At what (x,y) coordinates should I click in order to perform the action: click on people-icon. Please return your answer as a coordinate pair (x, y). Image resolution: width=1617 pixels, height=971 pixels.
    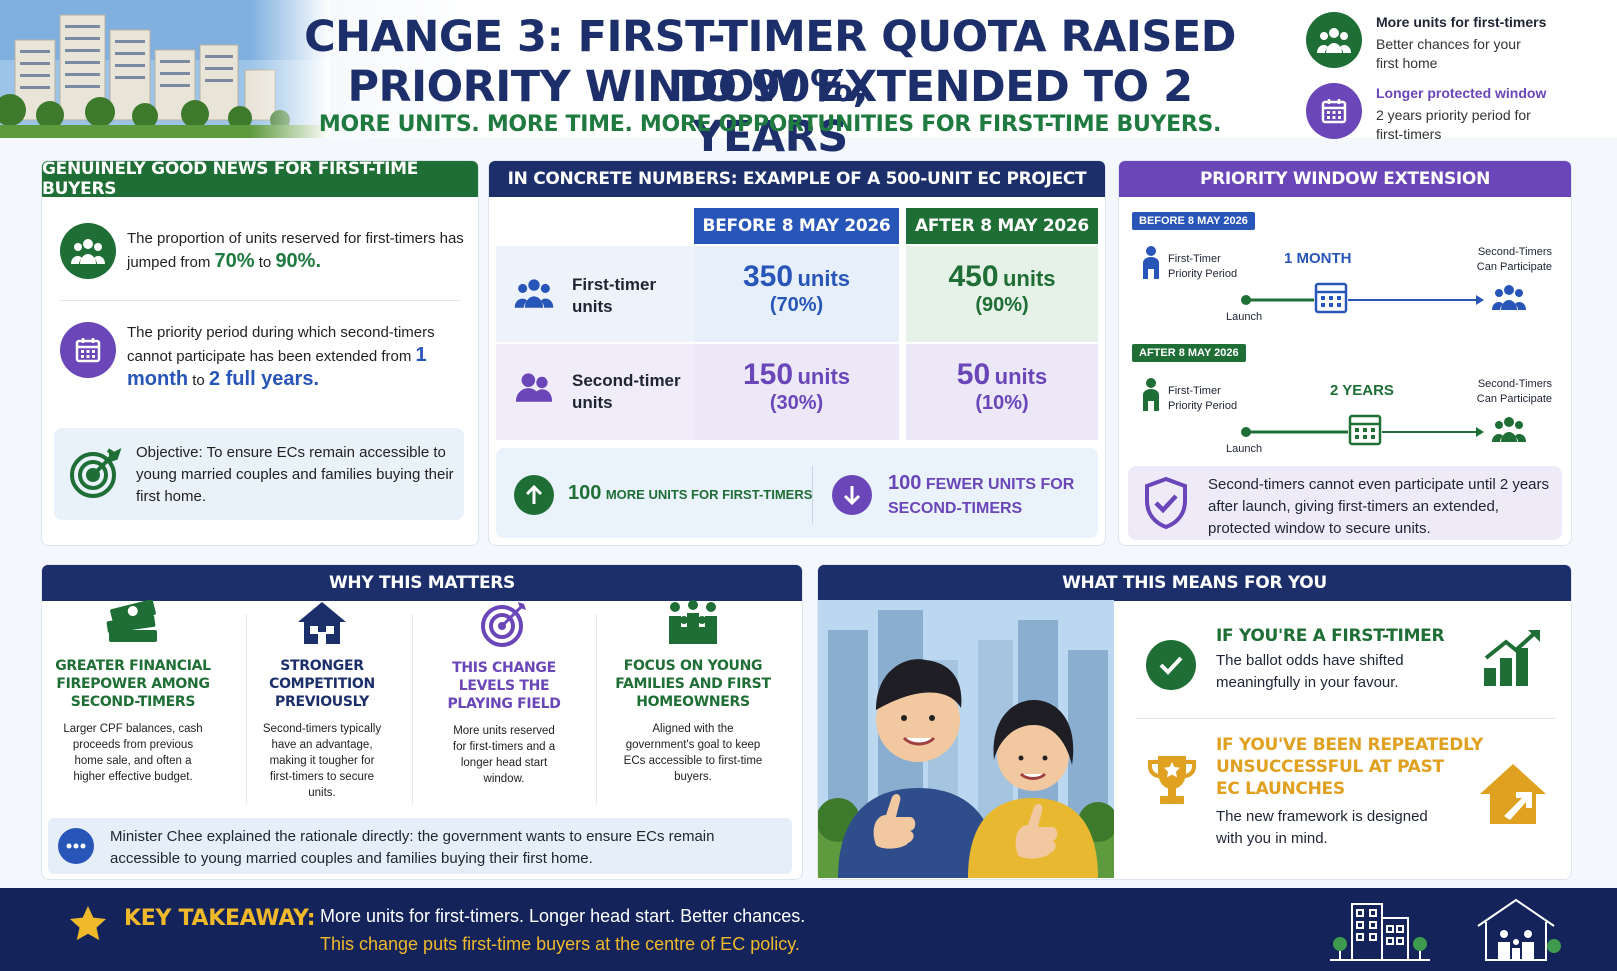
    Looking at the image, I should click on (534, 389).